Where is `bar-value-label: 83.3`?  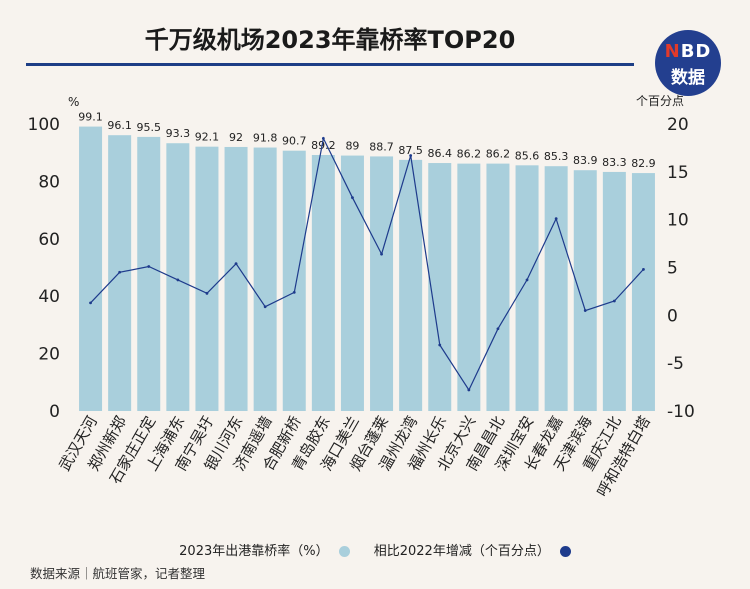
bar-value-label: 83.3 is located at coordinates (614, 162).